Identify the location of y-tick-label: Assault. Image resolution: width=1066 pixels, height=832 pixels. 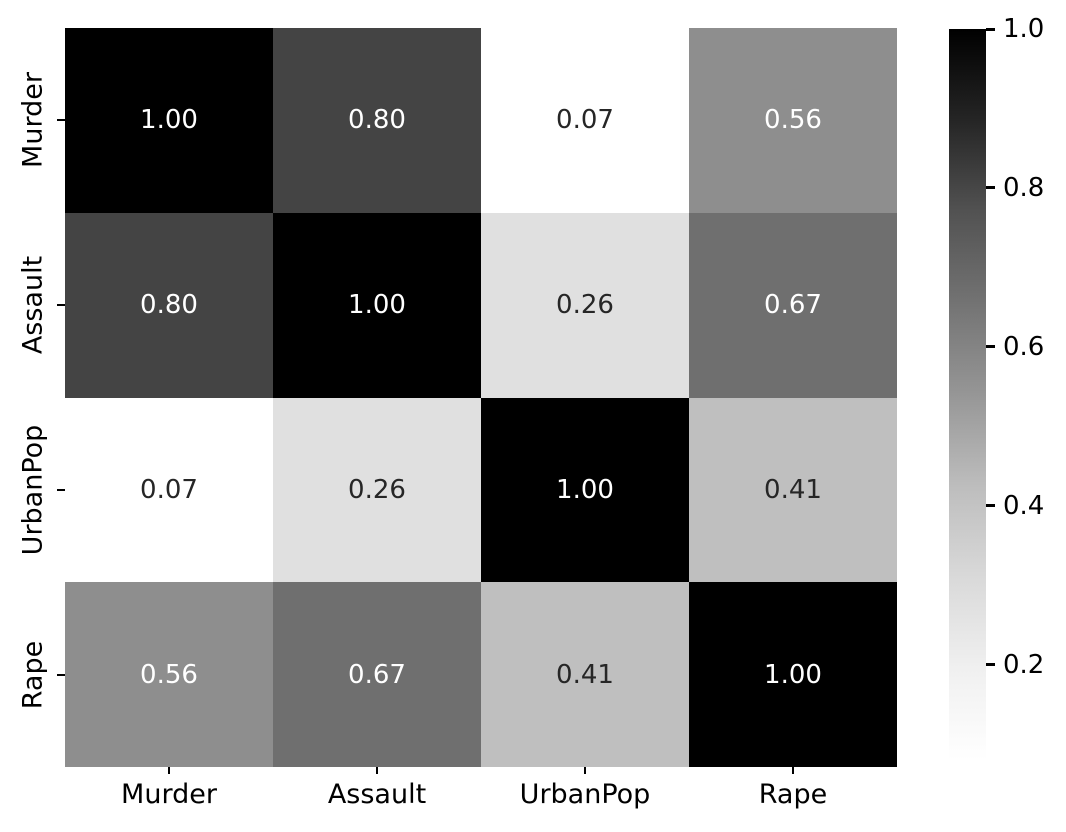
(33, 305).